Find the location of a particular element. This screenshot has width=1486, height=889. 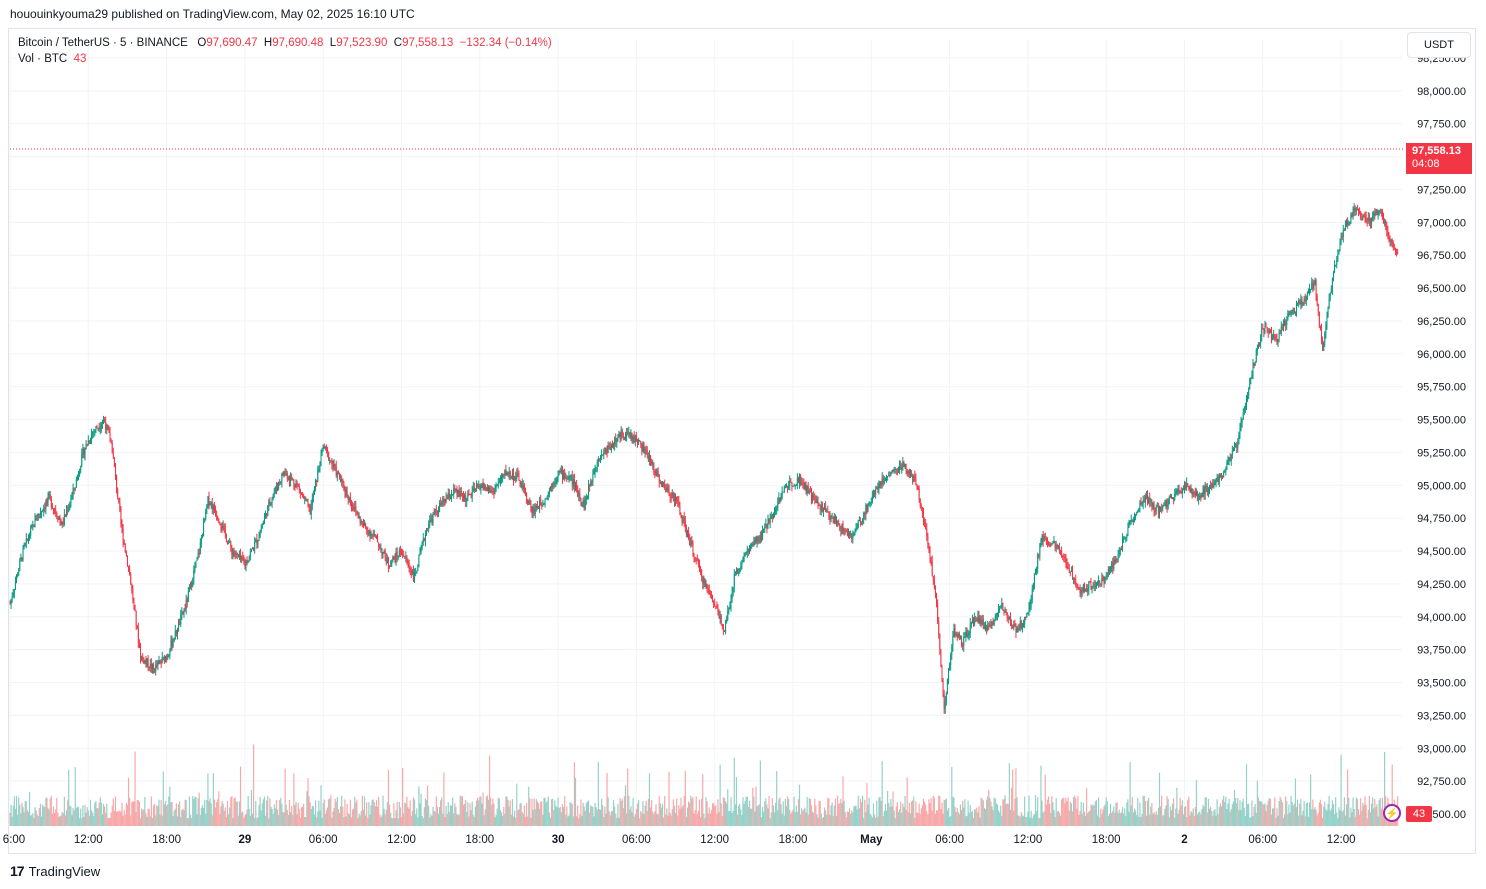

symbol-name: Bitcoin / TetherUS · 5 · BINANCE is located at coordinates (103, 43).